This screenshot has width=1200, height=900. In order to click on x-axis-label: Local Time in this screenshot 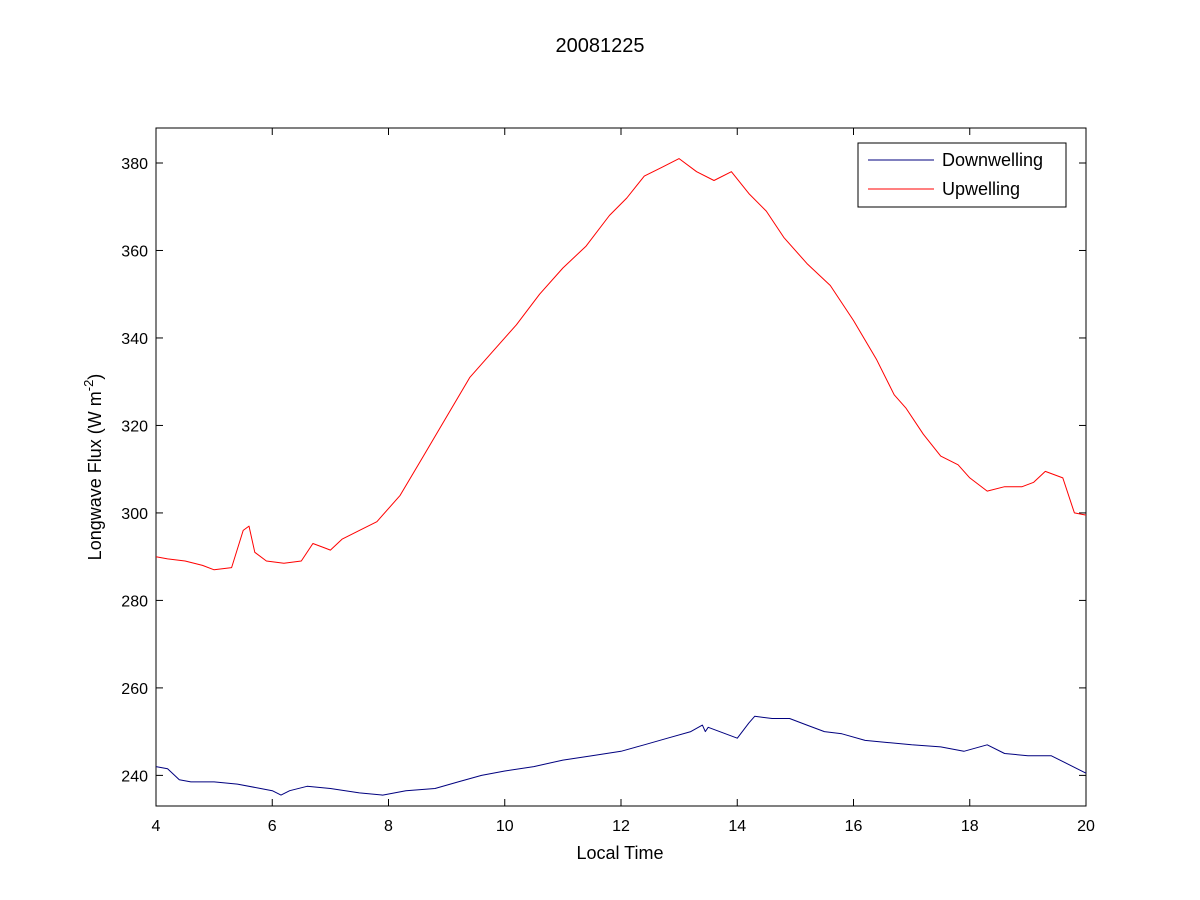, I will do `click(619, 853)`.